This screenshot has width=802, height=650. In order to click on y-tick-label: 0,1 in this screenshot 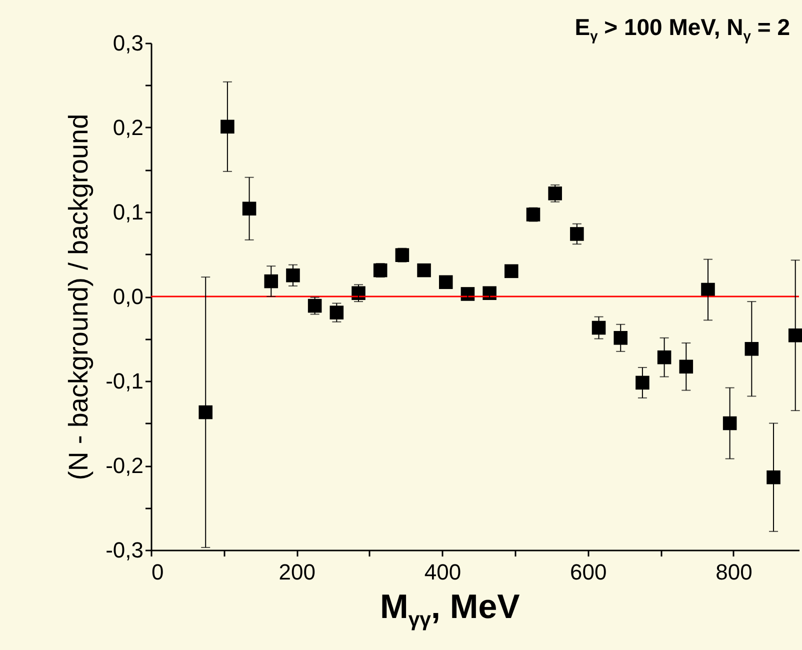, I will do `click(128, 212)`.